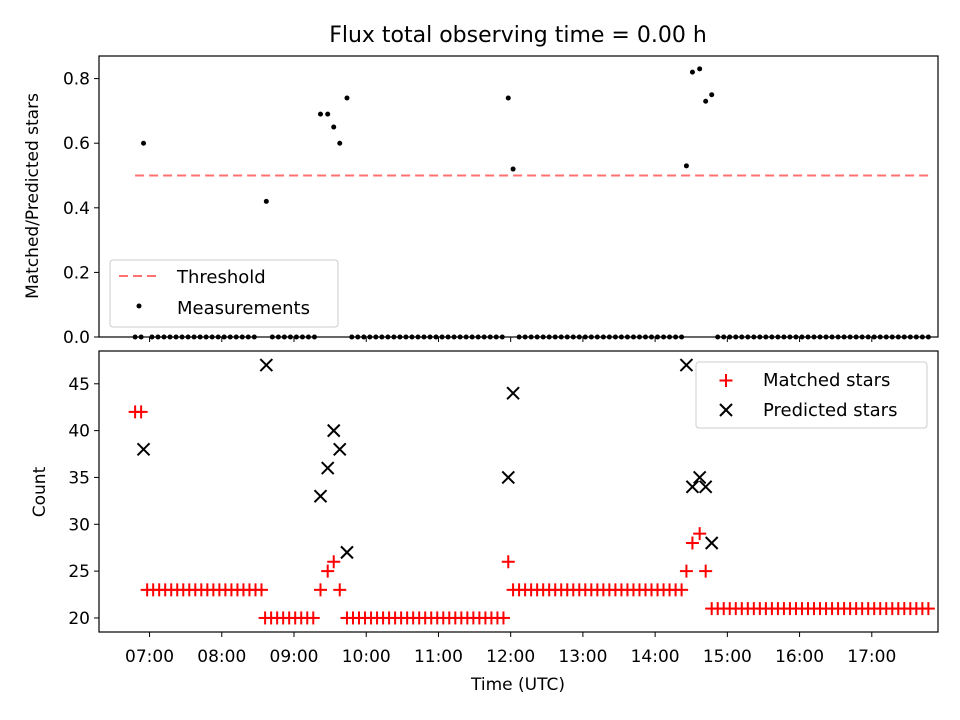  What do you see at coordinates (79, 525) in the screenshot?
I see `y-tick-label: 30` at bounding box center [79, 525].